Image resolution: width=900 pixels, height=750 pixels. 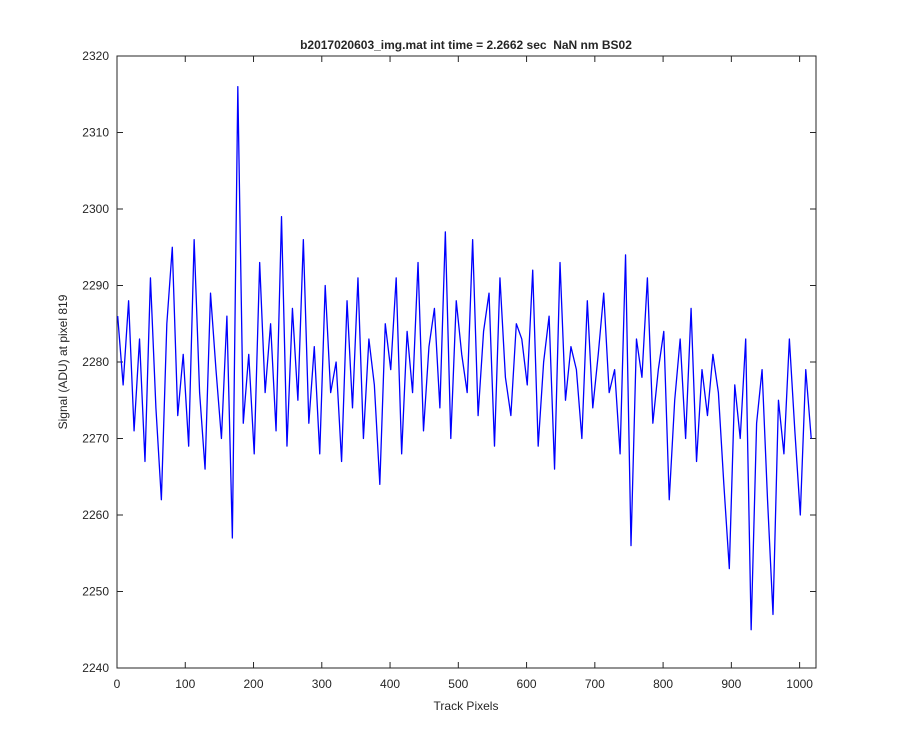 What do you see at coordinates (63, 361) in the screenshot?
I see `y-axis-label: Signal (ADU) at pixel 819` at bounding box center [63, 361].